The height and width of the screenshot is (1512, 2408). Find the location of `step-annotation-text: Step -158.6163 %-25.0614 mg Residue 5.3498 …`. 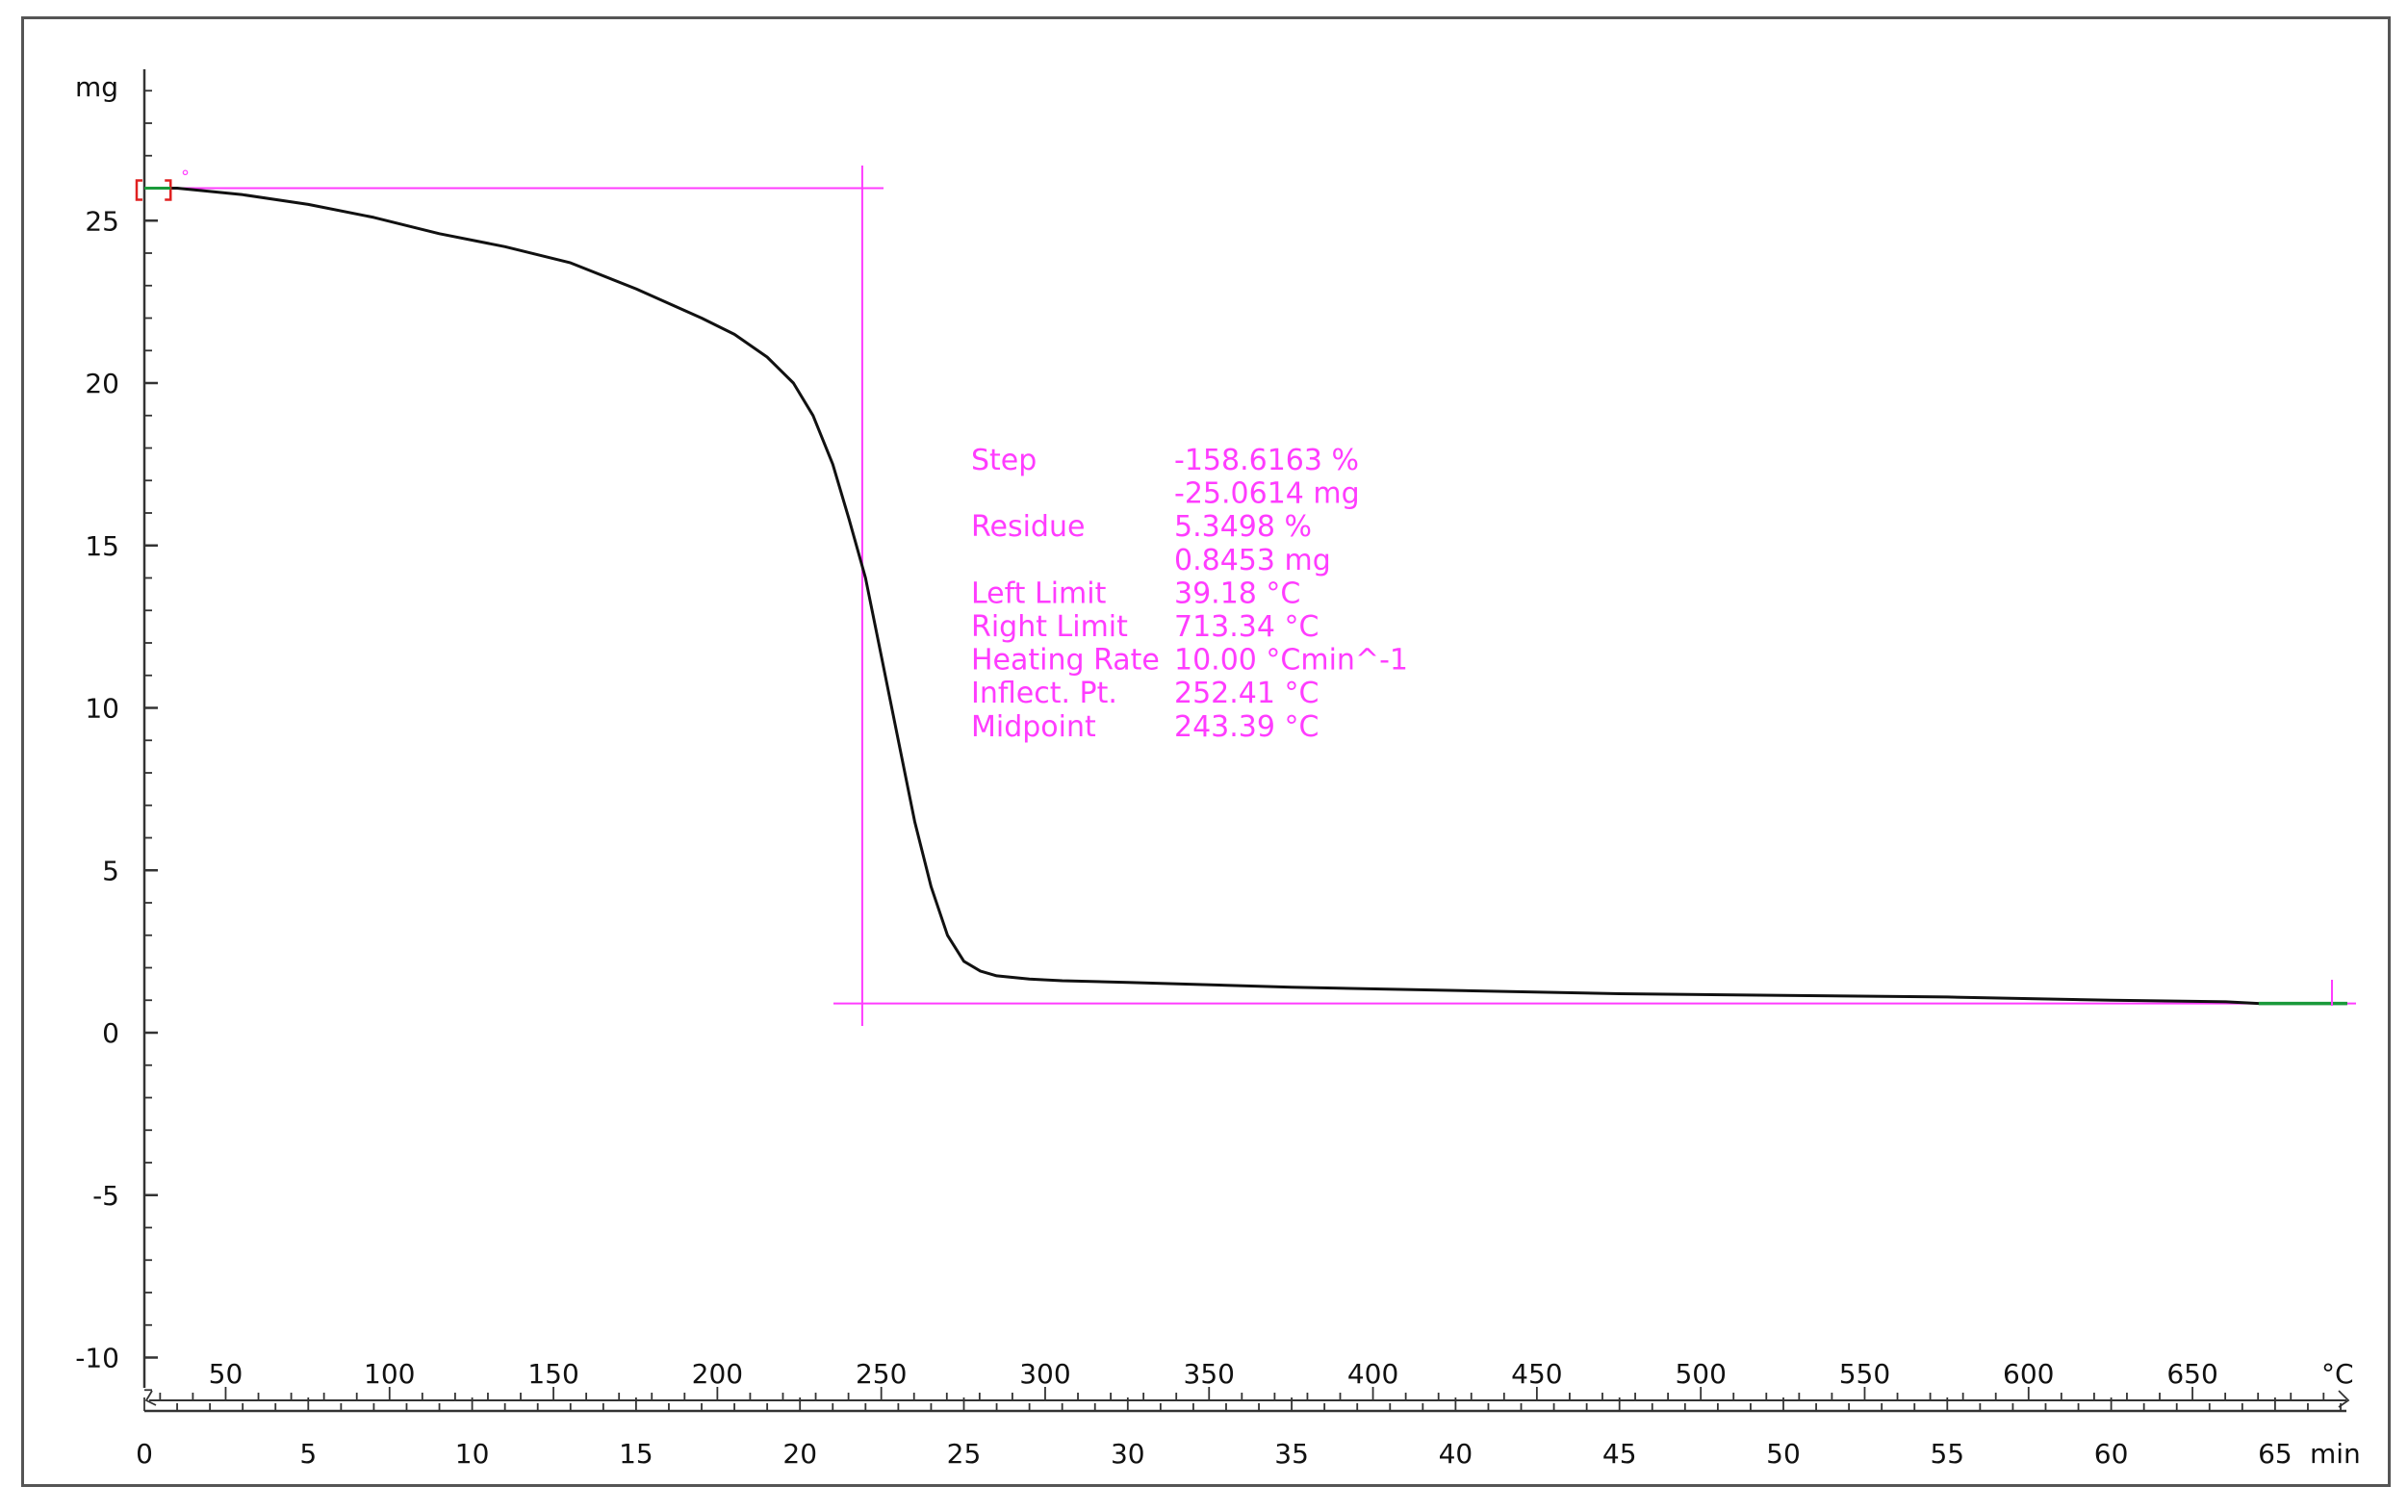

step-annotation-text: Step -158.6163 %-25.0614 mg Residue 5.3498 … is located at coordinates (1189, 594).